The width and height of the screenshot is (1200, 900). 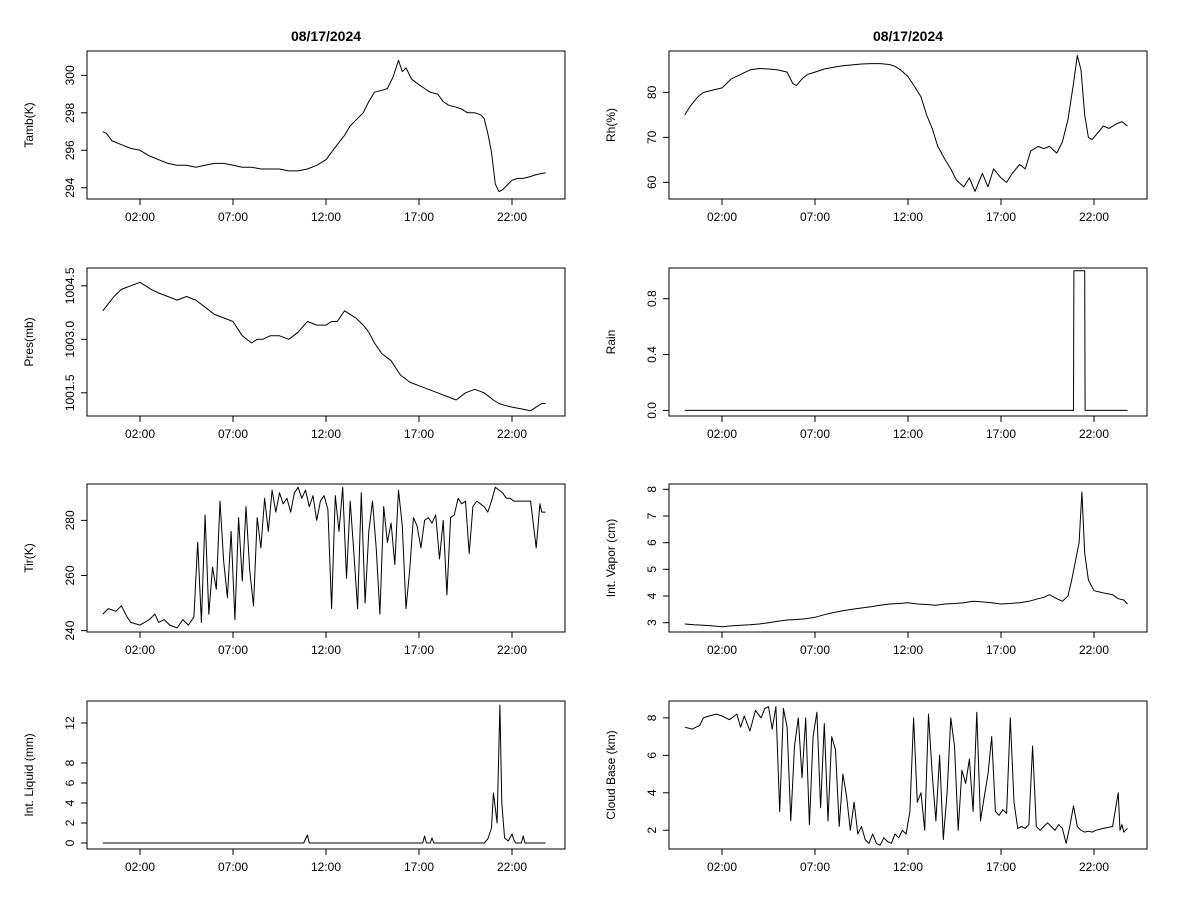 I want to click on y-tick-label: 70, so click(x=652, y=137).